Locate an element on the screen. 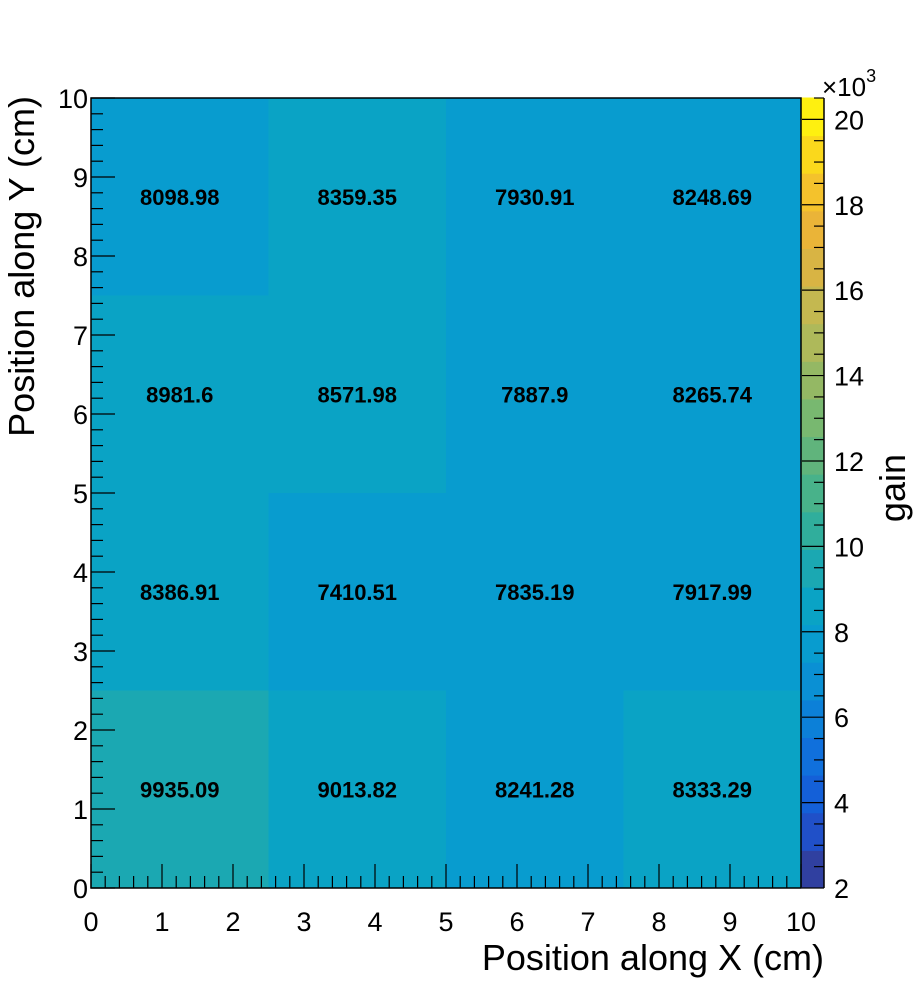  y-tick-label: 8 is located at coordinates (80, 257).